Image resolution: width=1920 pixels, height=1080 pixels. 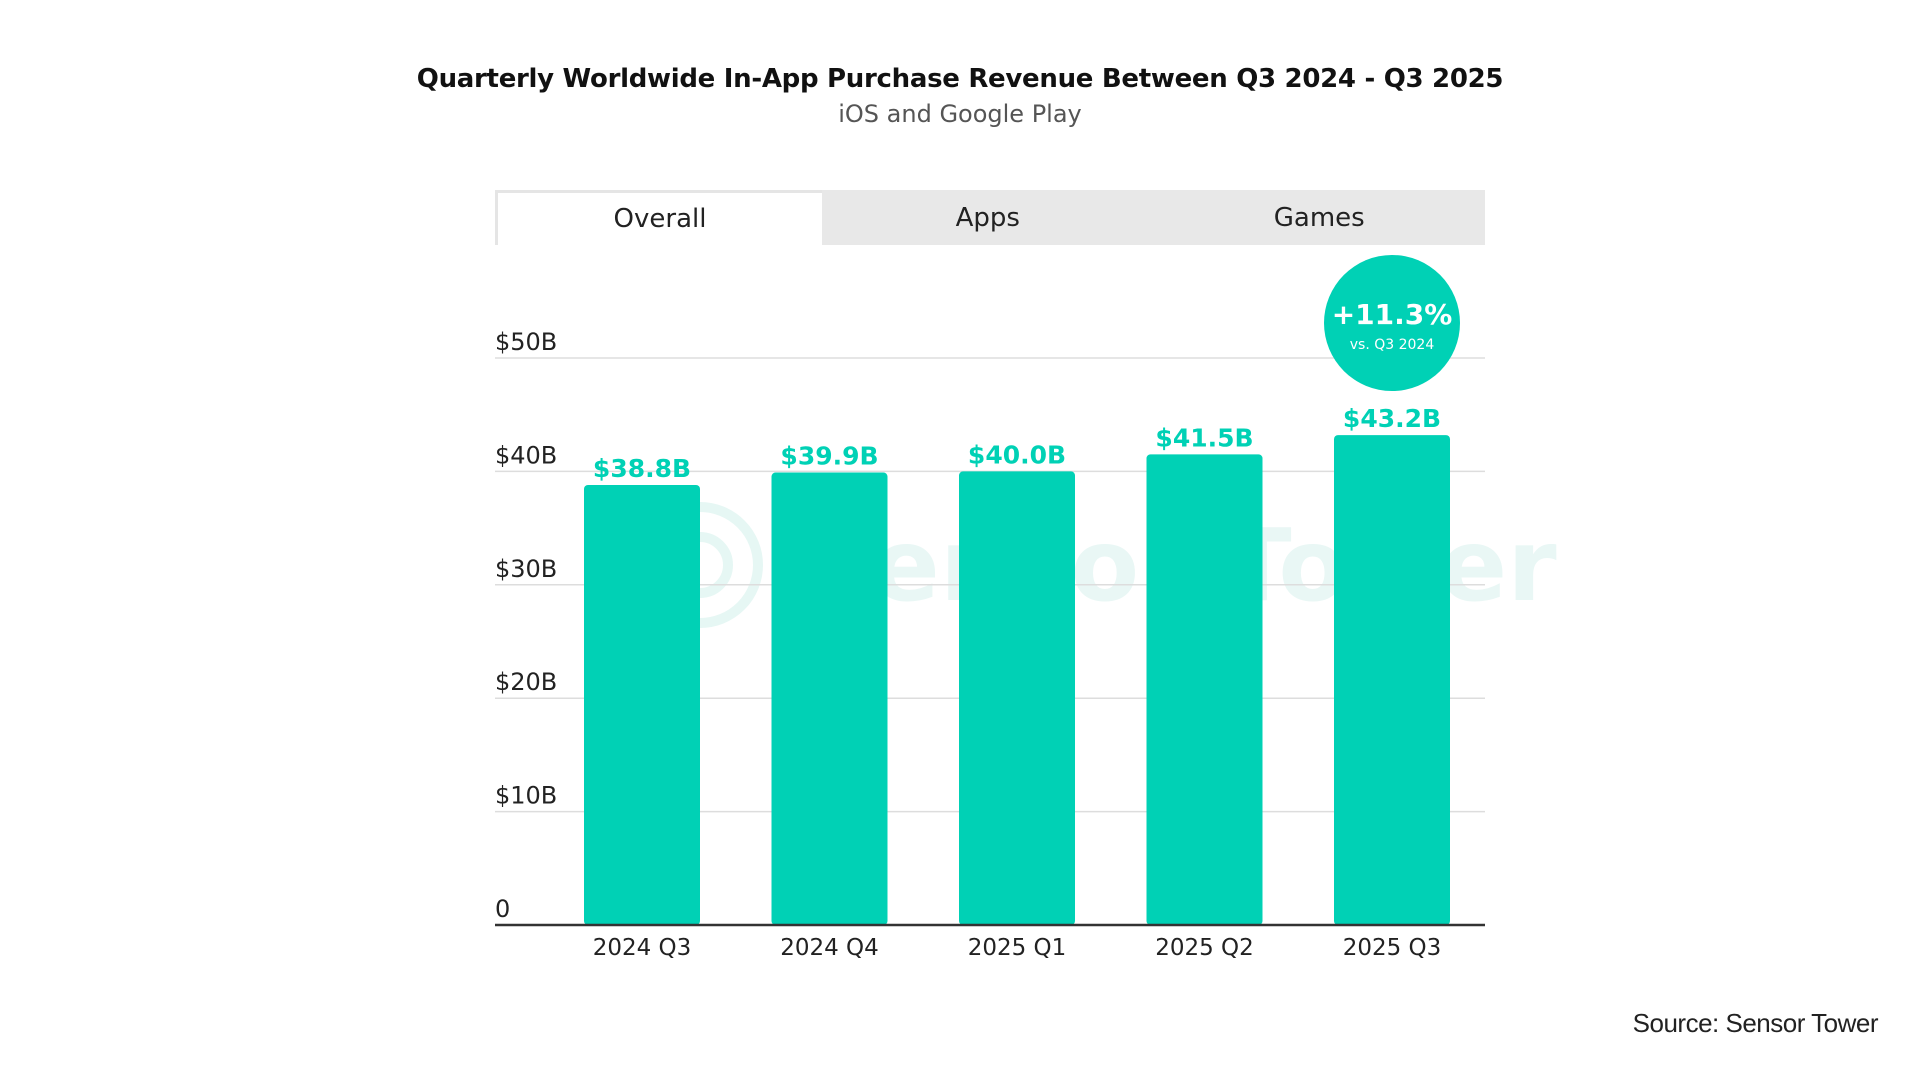 What do you see at coordinates (1392, 418) in the screenshot?
I see `data-label: $43.2B` at bounding box center [1392, 418].